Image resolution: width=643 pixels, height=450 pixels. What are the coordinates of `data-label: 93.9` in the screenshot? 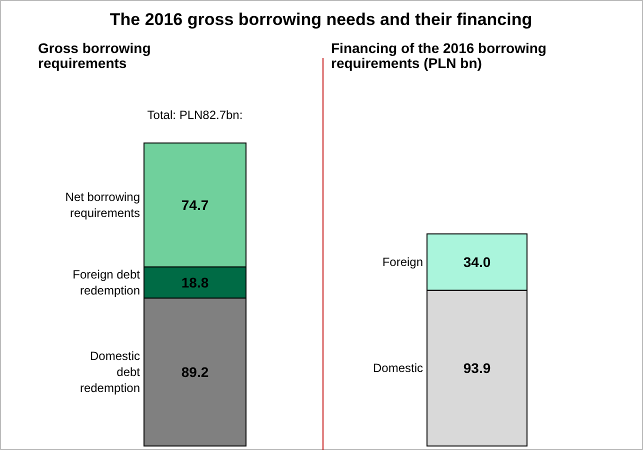 It's located at (477, 368).